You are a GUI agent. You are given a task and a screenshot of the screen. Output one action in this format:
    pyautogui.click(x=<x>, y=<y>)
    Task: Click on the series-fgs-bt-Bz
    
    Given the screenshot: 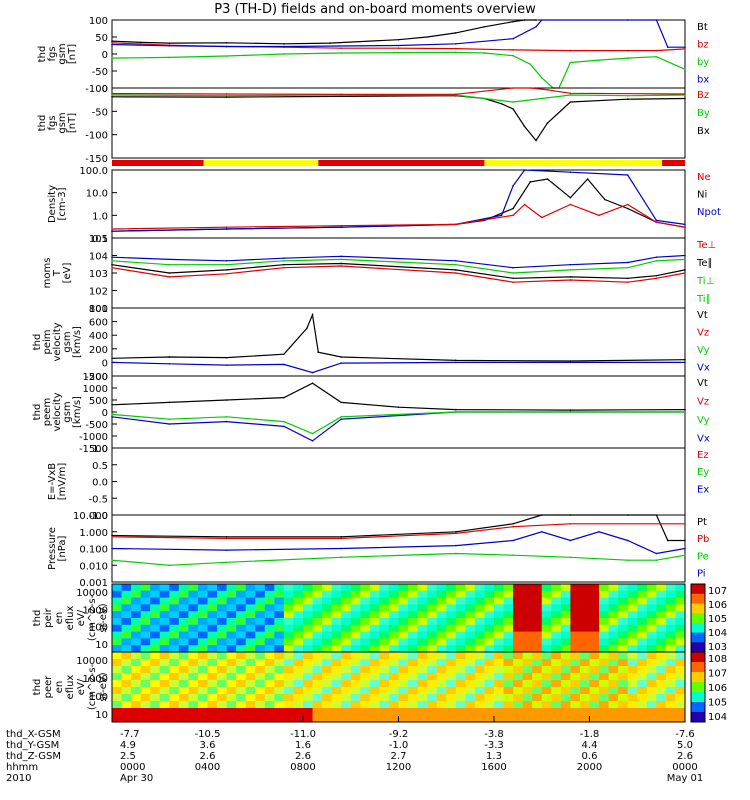 What is the action you would take?
    pyautogui.click(x=398, y=91)
    